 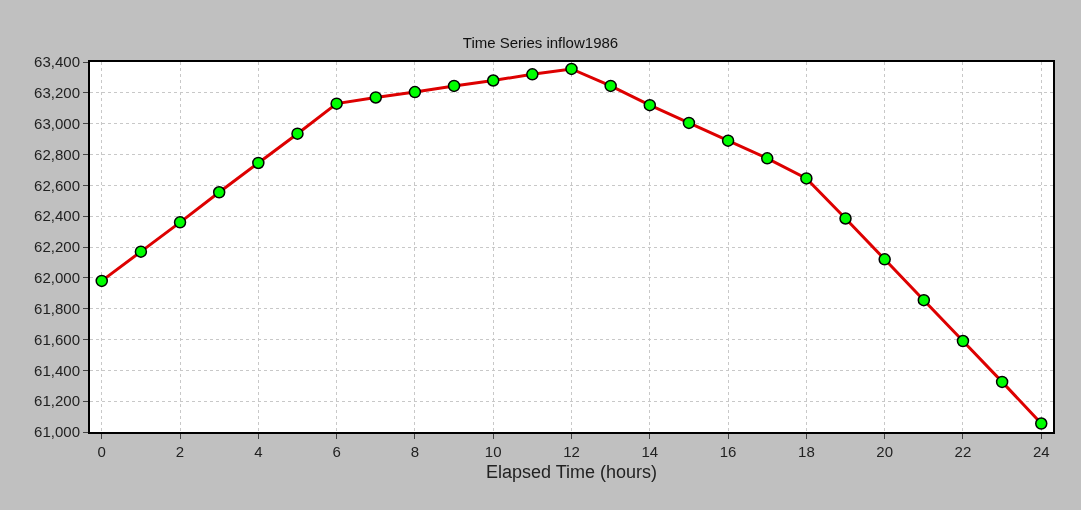 I want to click on y-tick-label: 62,600, so click(x=57, y=185).